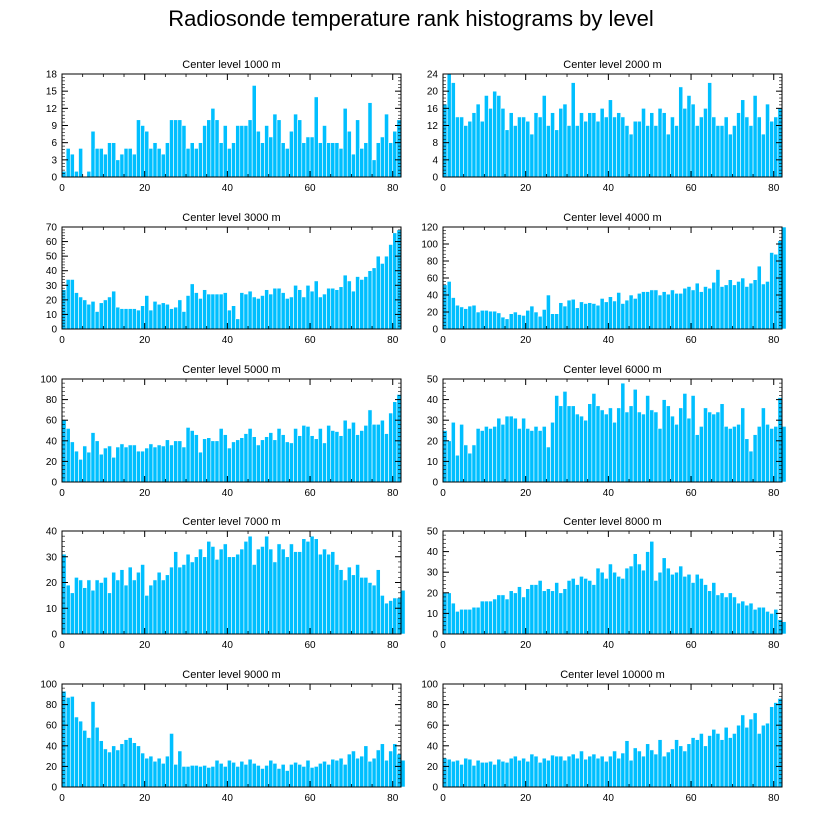  What do you see at coordinates (433, 296) in the screenshot?
I see `y-tick-label: 40` at bounding box center [433, 296].